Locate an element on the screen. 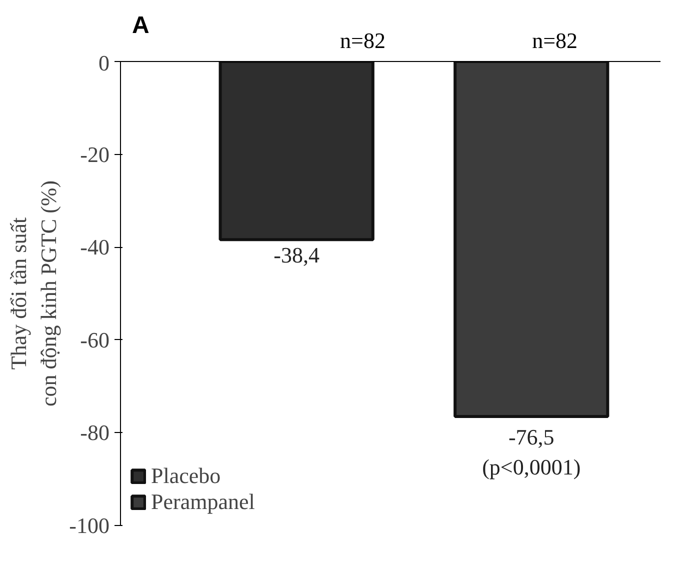 The height and width of the screenshot is (569, 683). legend-label: Perampanel is located at coordinates (203, 502).